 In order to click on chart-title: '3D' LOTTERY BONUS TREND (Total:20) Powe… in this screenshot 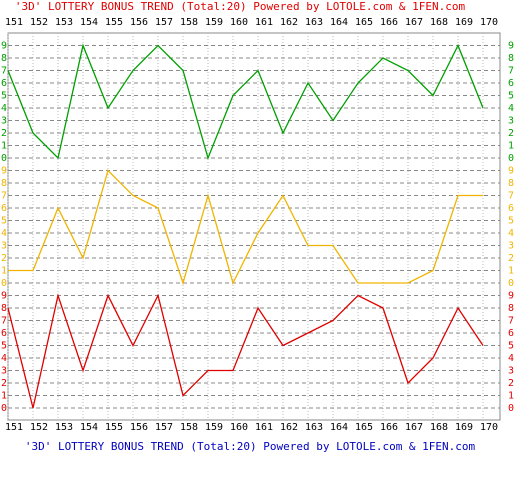, I will do `click(240, 6)`.